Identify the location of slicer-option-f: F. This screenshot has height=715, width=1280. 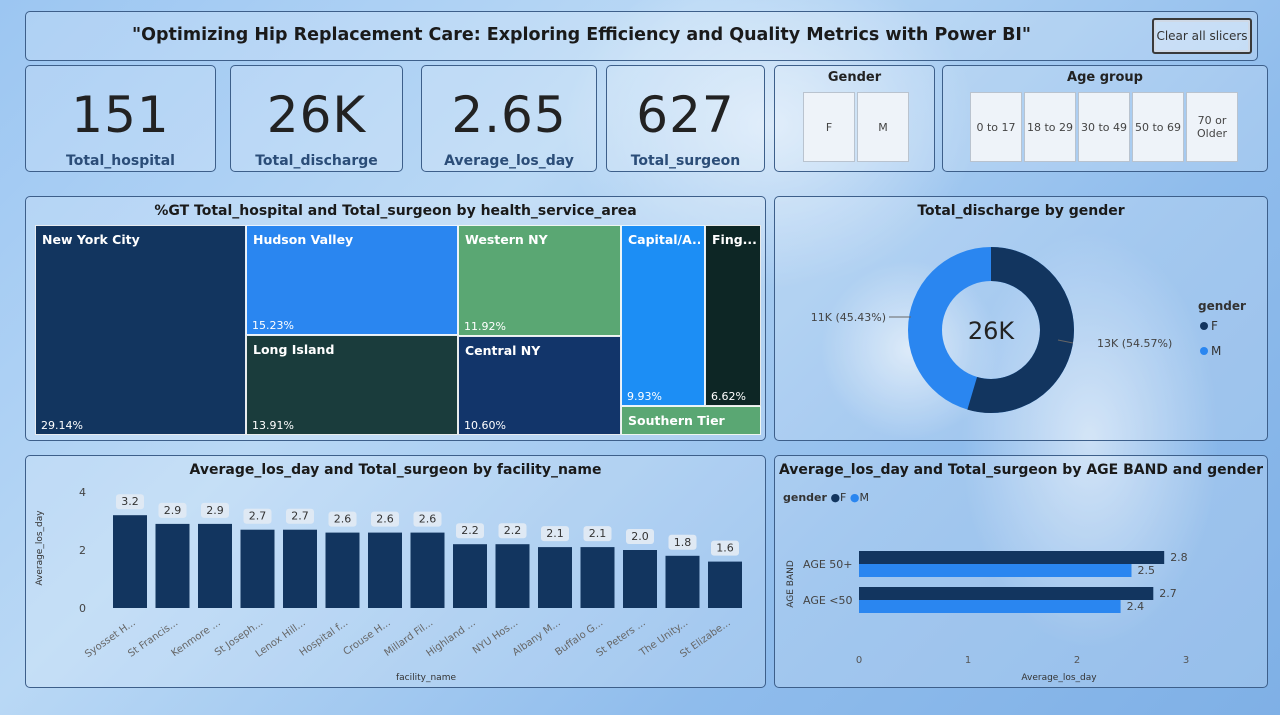
(829, 127).